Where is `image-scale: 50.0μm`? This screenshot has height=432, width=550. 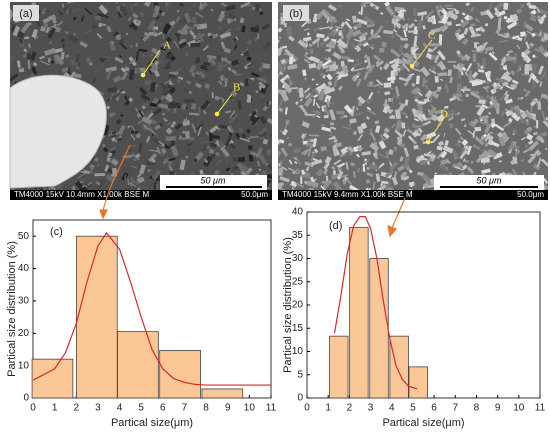 image-scale: 50.0μm is located at coordinates (254, 194).